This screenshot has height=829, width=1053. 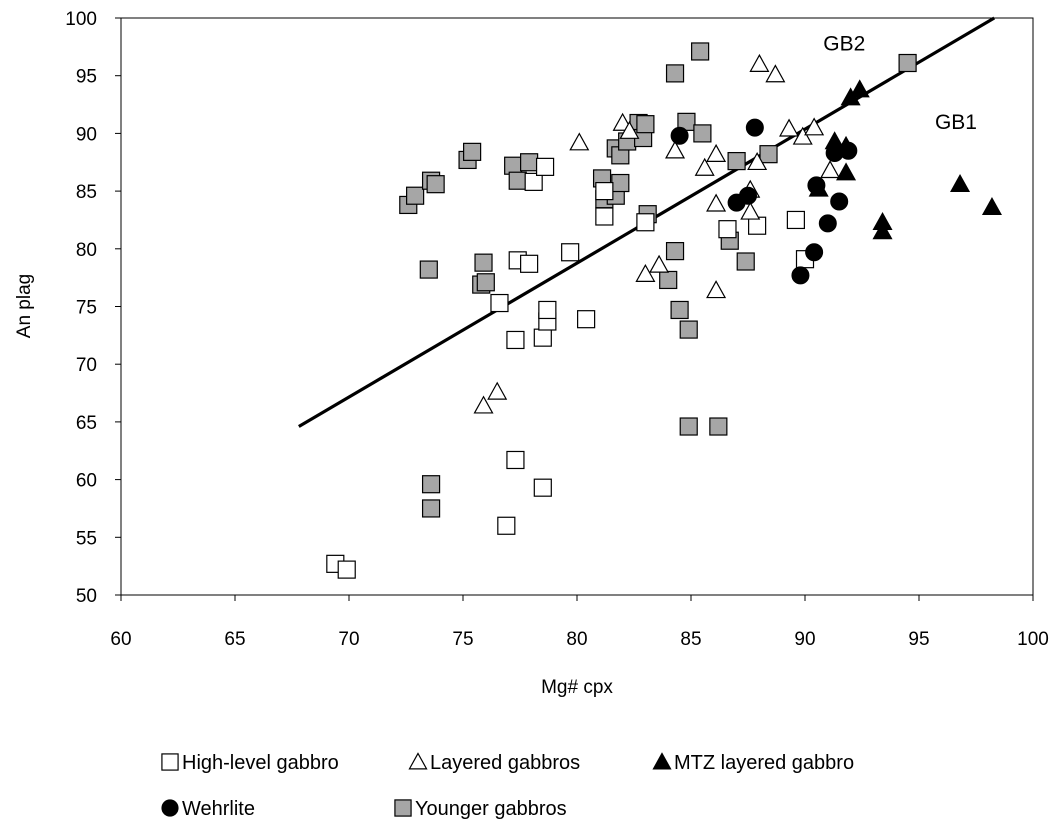 I want to click on series-mtz-layered-gabbro, so click(x=905, y=159).